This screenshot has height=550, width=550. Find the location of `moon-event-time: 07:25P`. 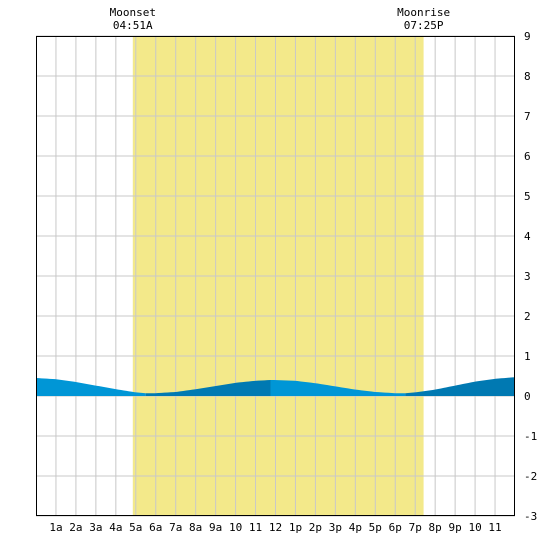

moon-event-time: 07:25P is located at coordinates (424, 25).